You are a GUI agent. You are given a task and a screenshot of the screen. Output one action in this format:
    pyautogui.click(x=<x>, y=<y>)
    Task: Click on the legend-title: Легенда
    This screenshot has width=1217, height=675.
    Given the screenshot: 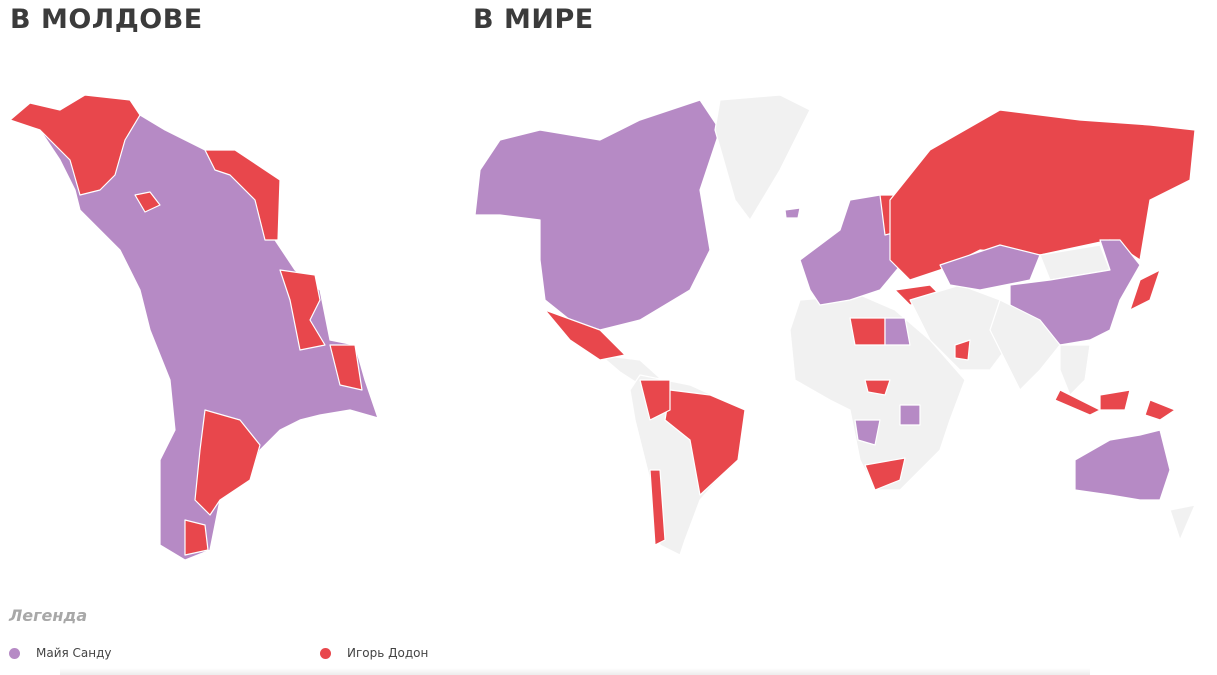 What is the action you would take?
    pyautogui.click(x=48, y=615)
    